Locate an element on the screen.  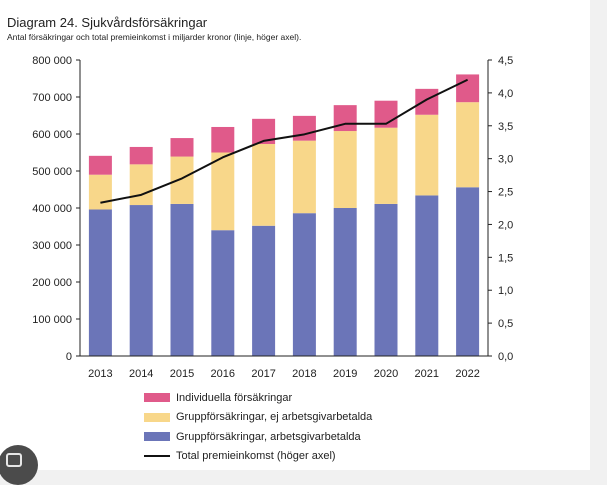
right-tick-label-8: 4,0 is located at coordinates (505, 94).